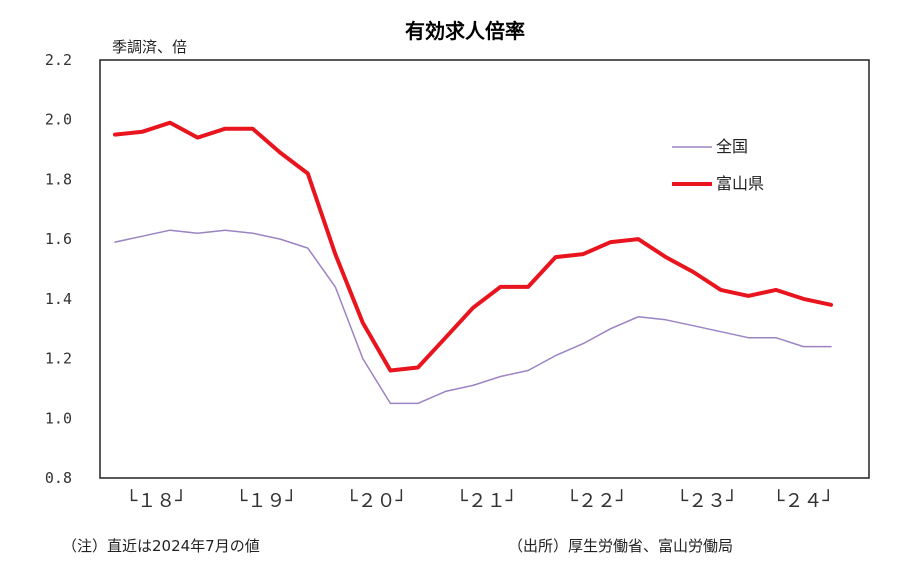 The width and height of the screenshot is (912, 571). What do you see at coordinates (156, 500) in the screenshot?
I see `x-tick-label: └１８┘` at bounding box center [156, 500].